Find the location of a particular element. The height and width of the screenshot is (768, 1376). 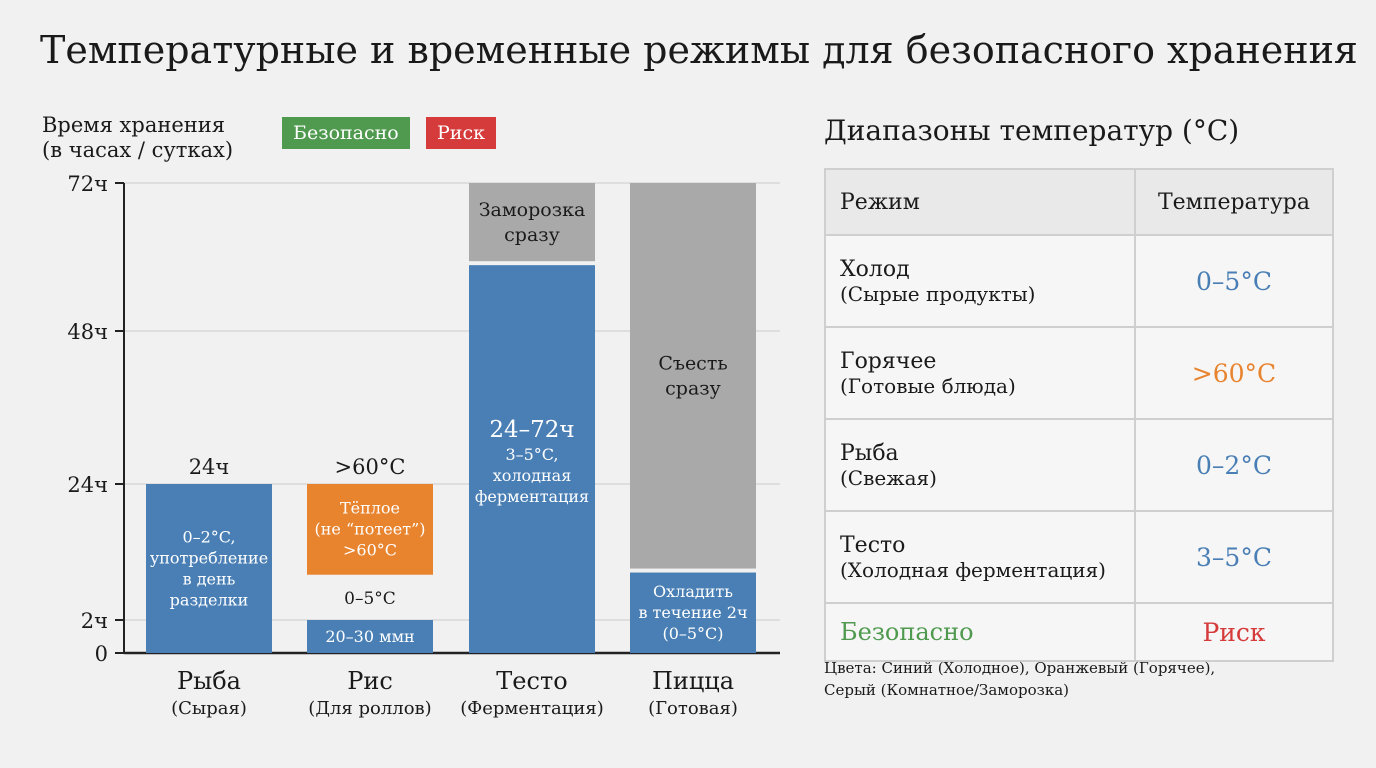

note-line2: Серый (Комнатное/Заморозка) is located at coordinates (946, 690).